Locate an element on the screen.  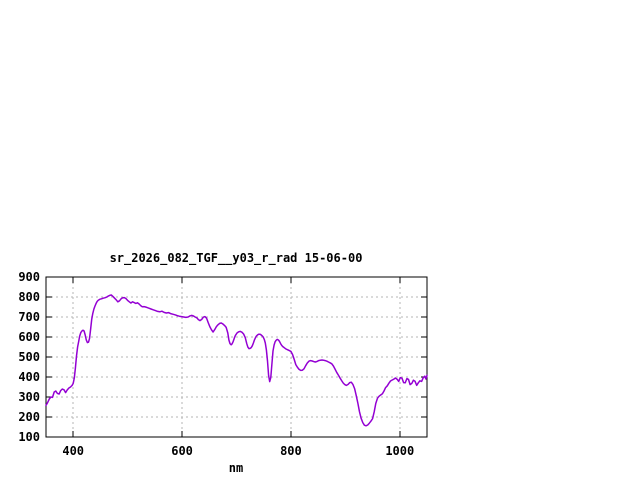
y-tick-label: 400 is located at coordinates (29, 377).